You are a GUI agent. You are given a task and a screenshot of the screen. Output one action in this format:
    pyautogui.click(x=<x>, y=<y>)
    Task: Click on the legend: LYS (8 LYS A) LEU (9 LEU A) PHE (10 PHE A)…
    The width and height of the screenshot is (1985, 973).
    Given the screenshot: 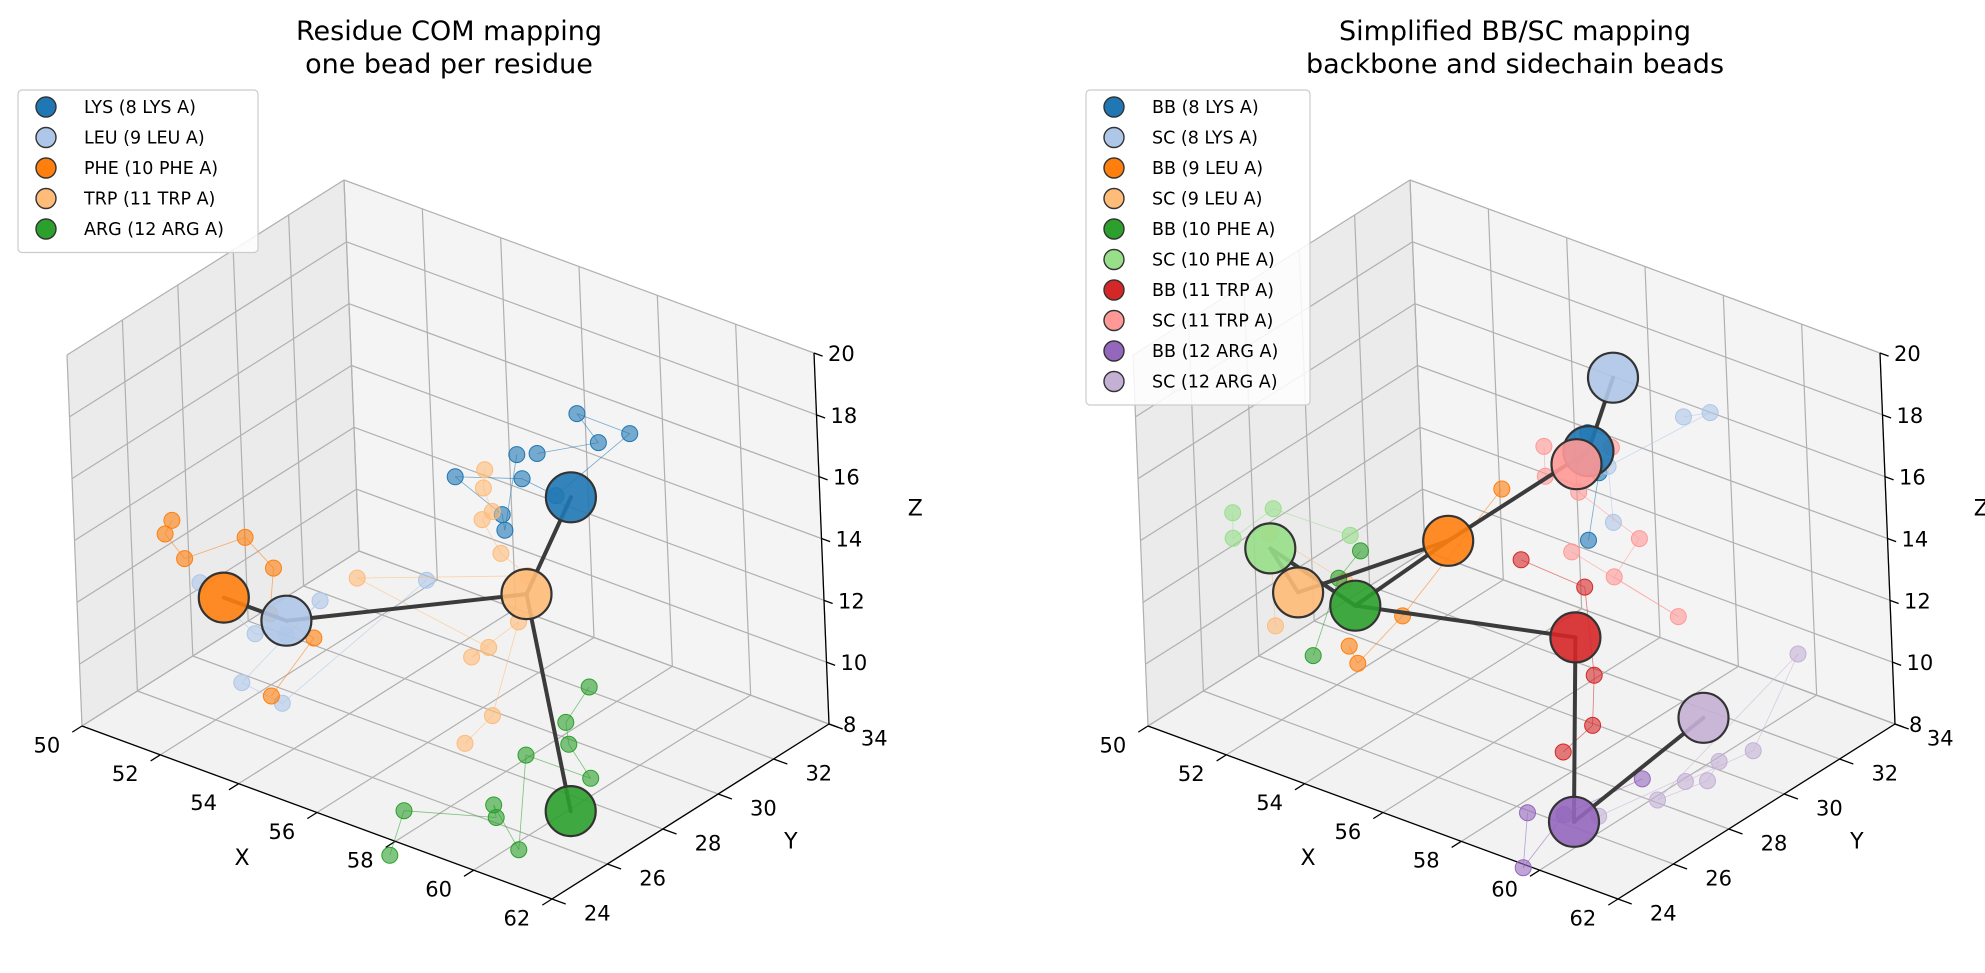 What is the action you would take?
    pyautogui.click(x=138, y=171)
    